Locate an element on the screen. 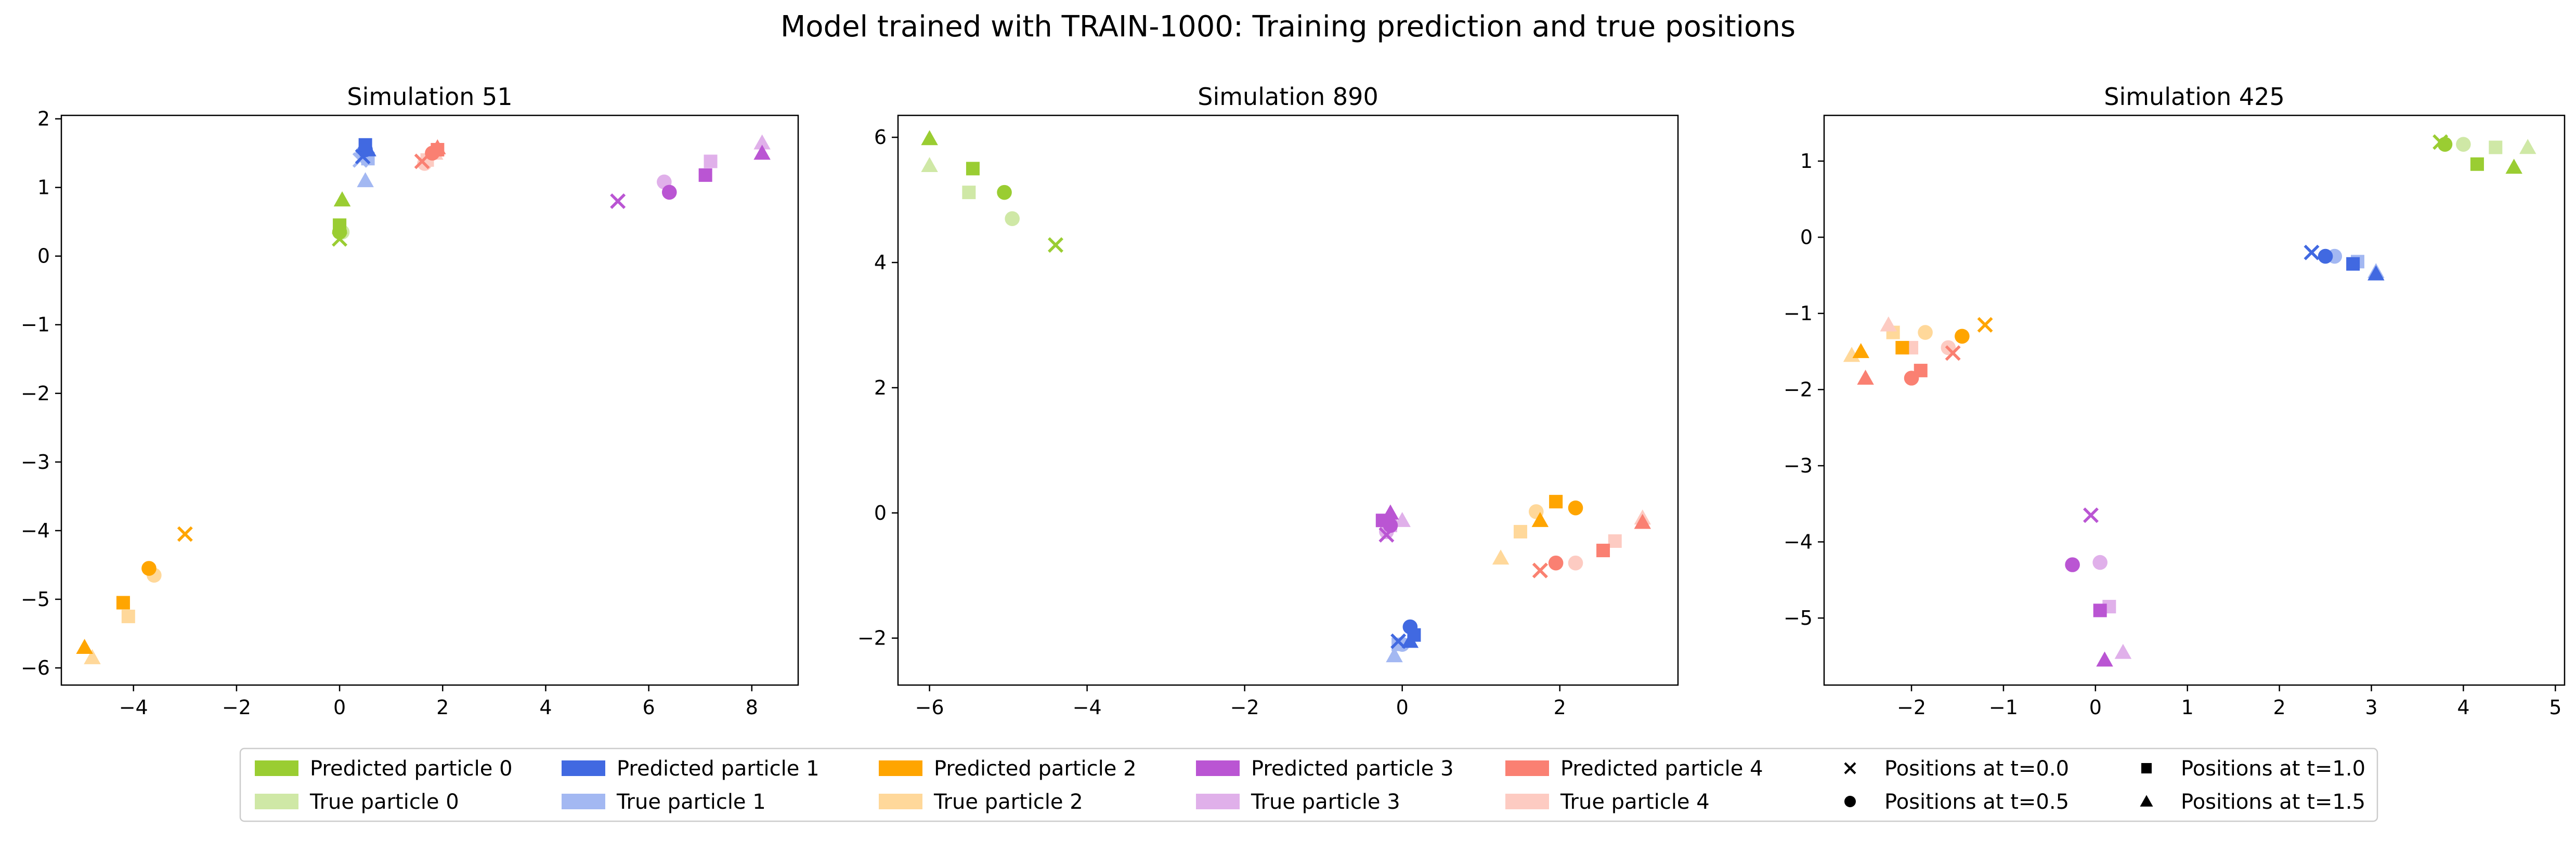  x-tick-label: 4 is located at coordinates (2463, 707).